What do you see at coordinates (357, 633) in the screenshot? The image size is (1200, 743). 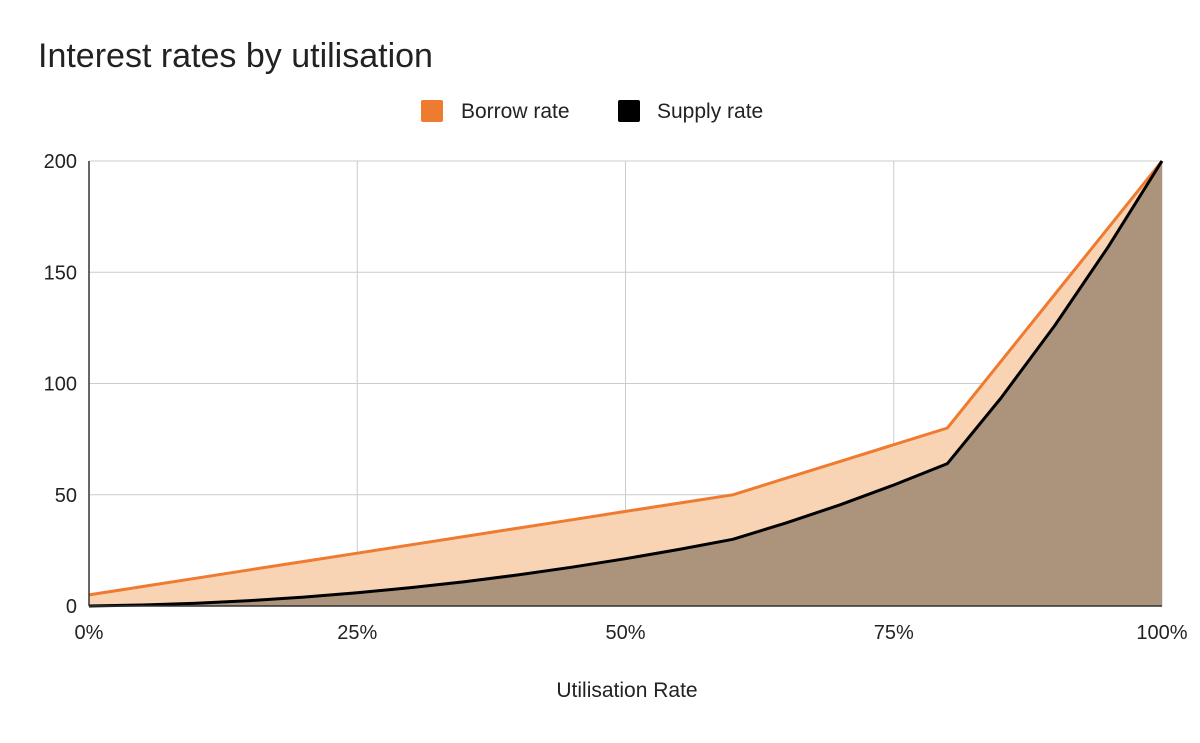 I see `x-tick-label: 25%` at bounding box center [357, 633].